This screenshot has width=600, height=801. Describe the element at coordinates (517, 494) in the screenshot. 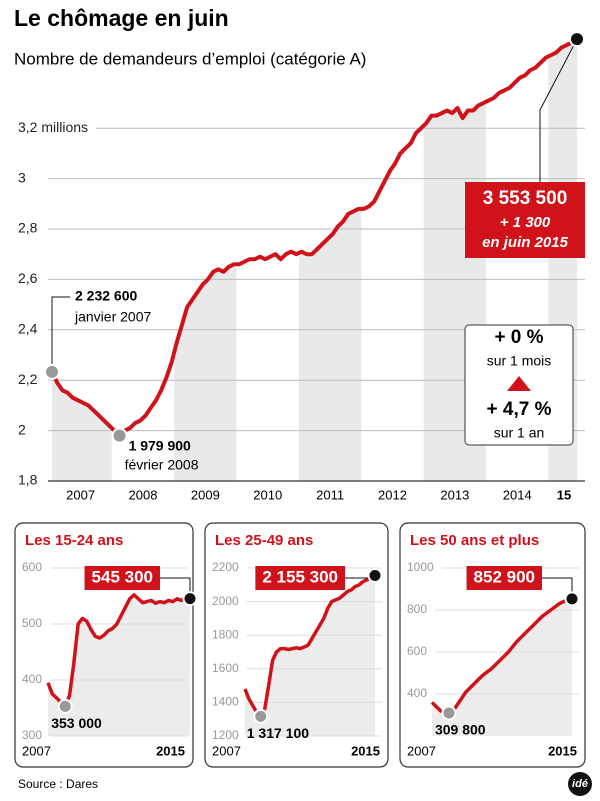

I see `x-tick-label: 2014` at that location.